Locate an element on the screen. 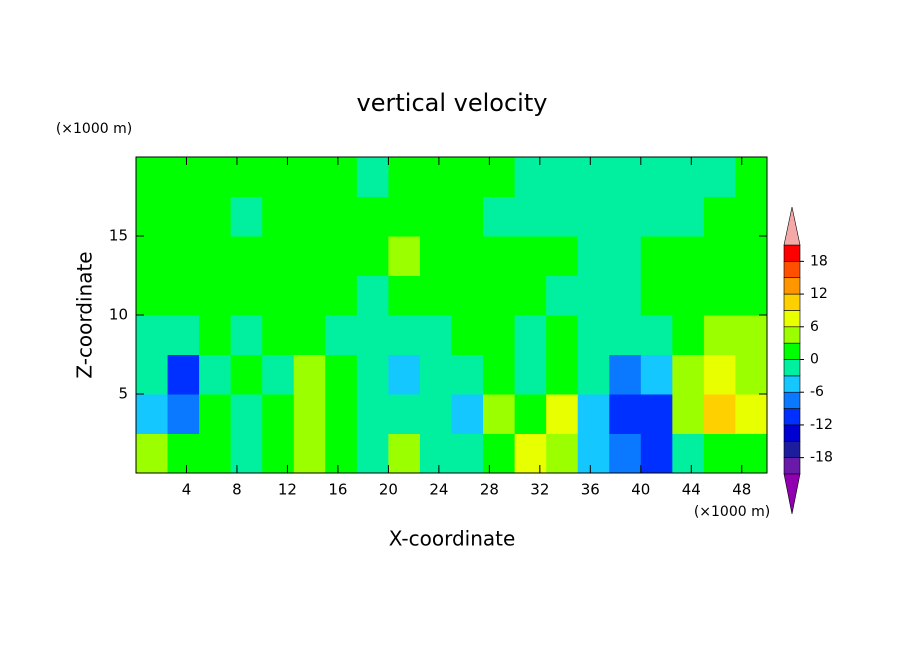 The image size is (904, 654). y-tick-label: 5 is located at coordinates (123, 394).